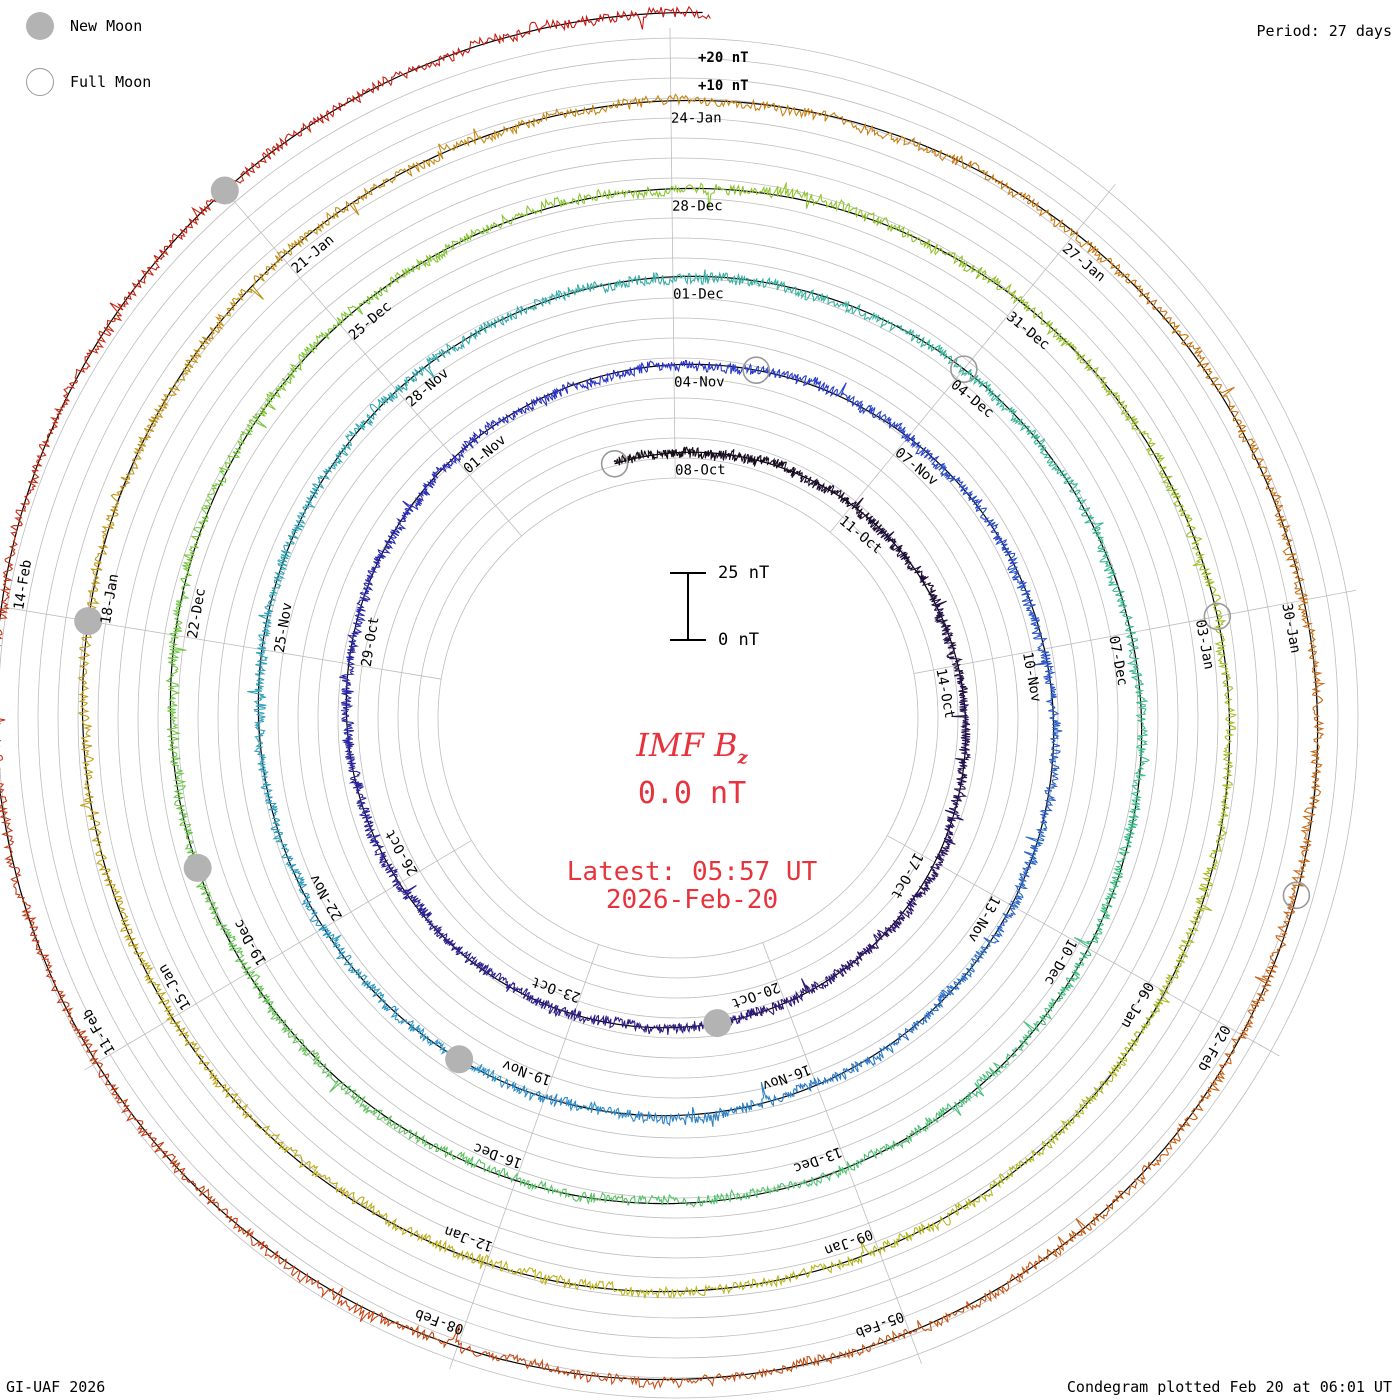 This screenshot has height=1400, width=1400. What do you see at coordinates (40, 26) in the screenshot?
I see `new-moon-icon` at bounding box center [40, 26].